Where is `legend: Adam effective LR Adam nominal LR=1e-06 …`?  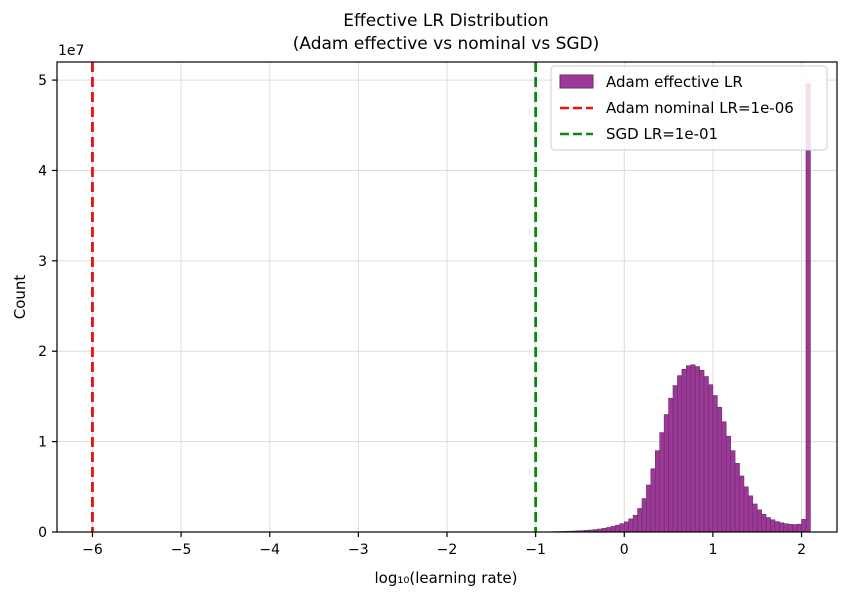 legend: Adam effective LR Adam nominal LR=1e-06 … is located at coordinates (689, 108).